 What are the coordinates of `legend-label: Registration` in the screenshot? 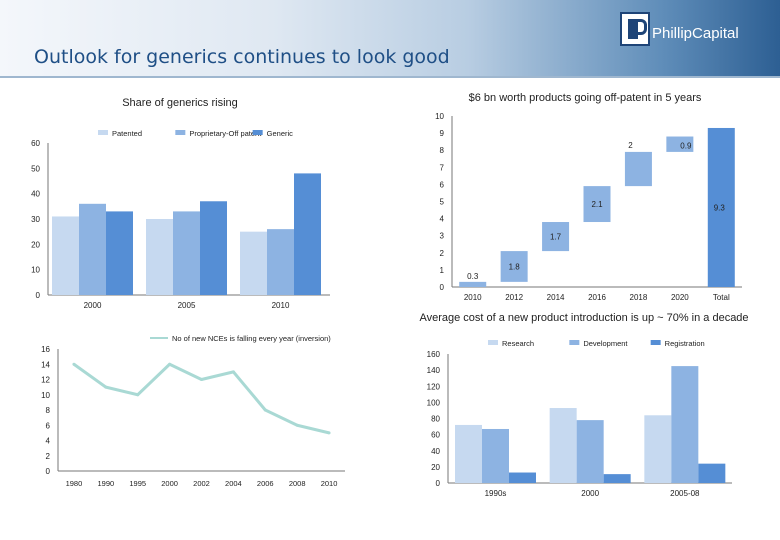 It's located at (685, 343).